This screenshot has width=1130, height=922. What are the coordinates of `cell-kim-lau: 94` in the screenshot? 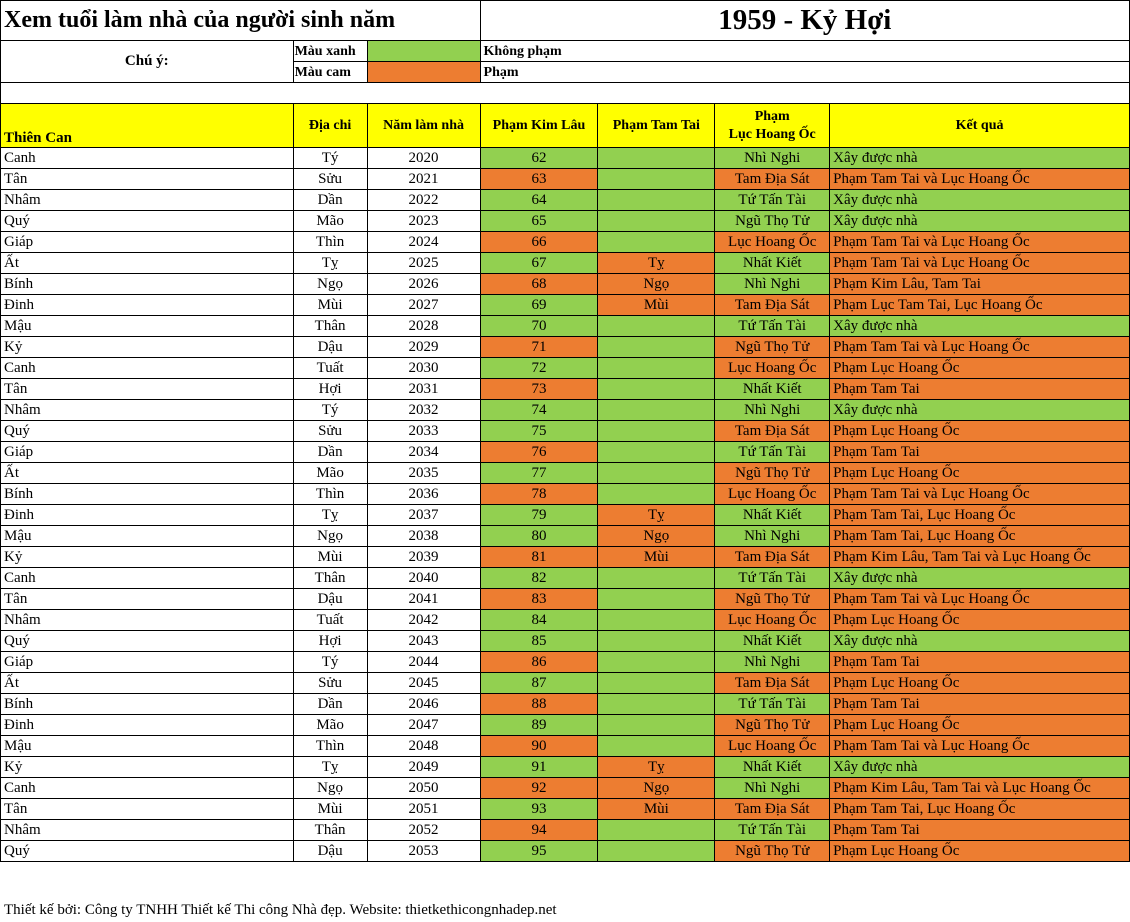 It's located at (539, 830).